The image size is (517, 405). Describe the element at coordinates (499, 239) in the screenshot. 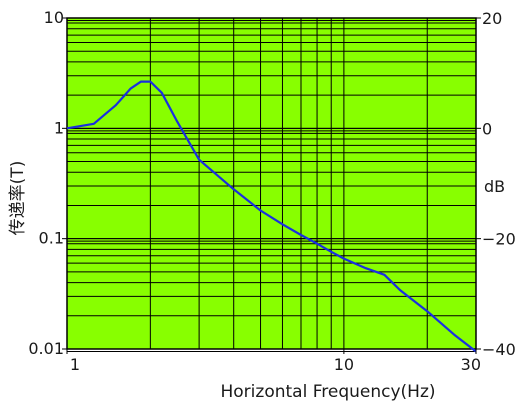

I see `y2-tick-label: −20` at that location.